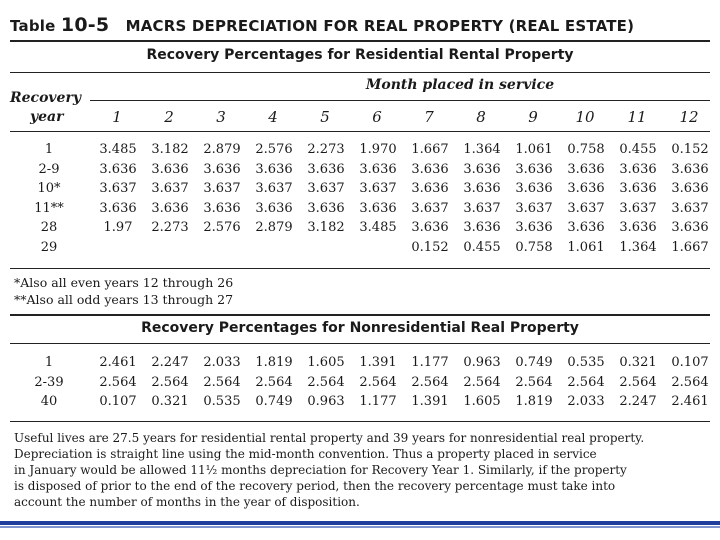 The width and height of the screenshot is (720, 540). What do you see at coordinates (360, 315) in the screenshot?
I see `rule-nonresidential-top` at bounding box center [360, 315].